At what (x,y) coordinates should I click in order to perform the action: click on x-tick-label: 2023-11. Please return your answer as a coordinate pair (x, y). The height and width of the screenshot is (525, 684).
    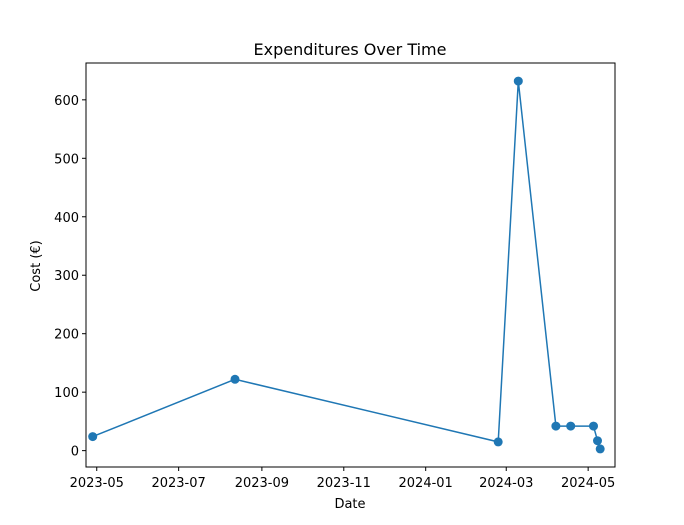
    Looking at the image, I should click on (344, 483).